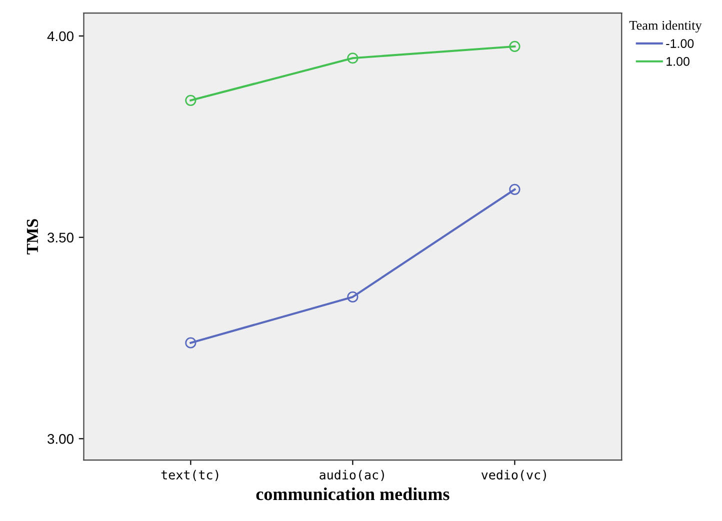 The width and height of the screenshot is (722, 521). I want to click on legend-label: -1.00, so click(680, 43).